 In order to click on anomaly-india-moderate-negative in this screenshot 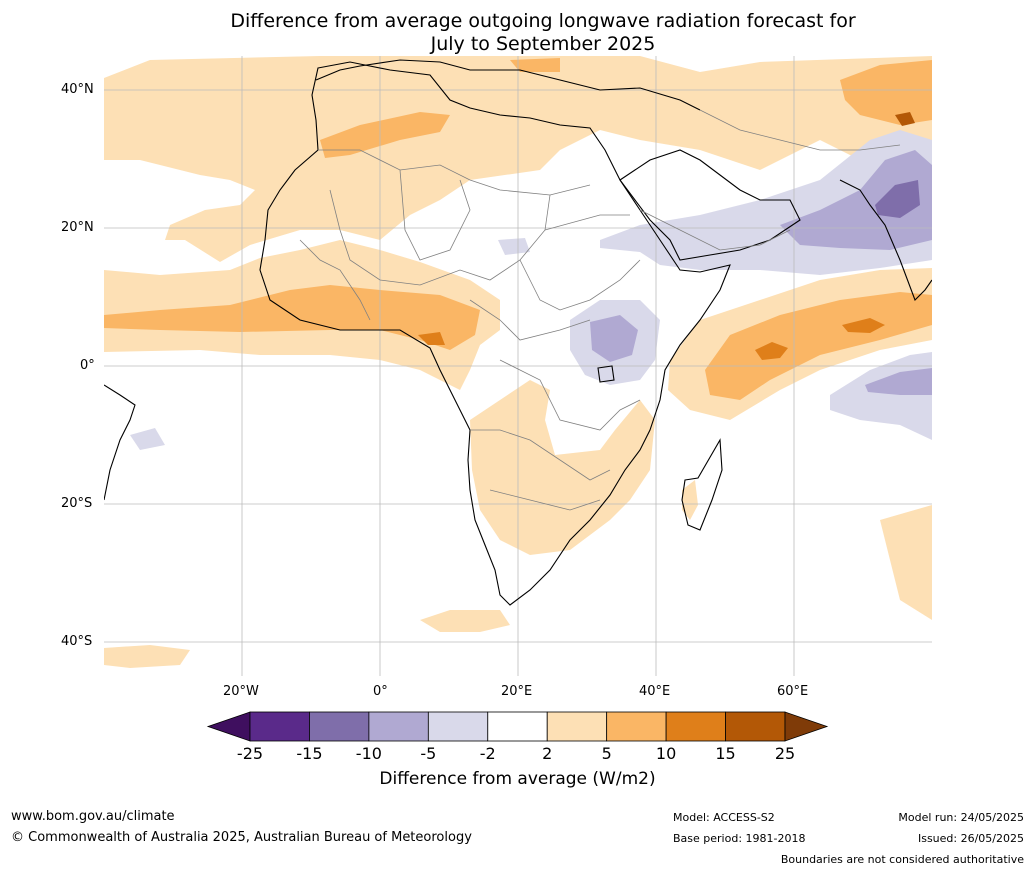, I will do `click(856, 200)`.